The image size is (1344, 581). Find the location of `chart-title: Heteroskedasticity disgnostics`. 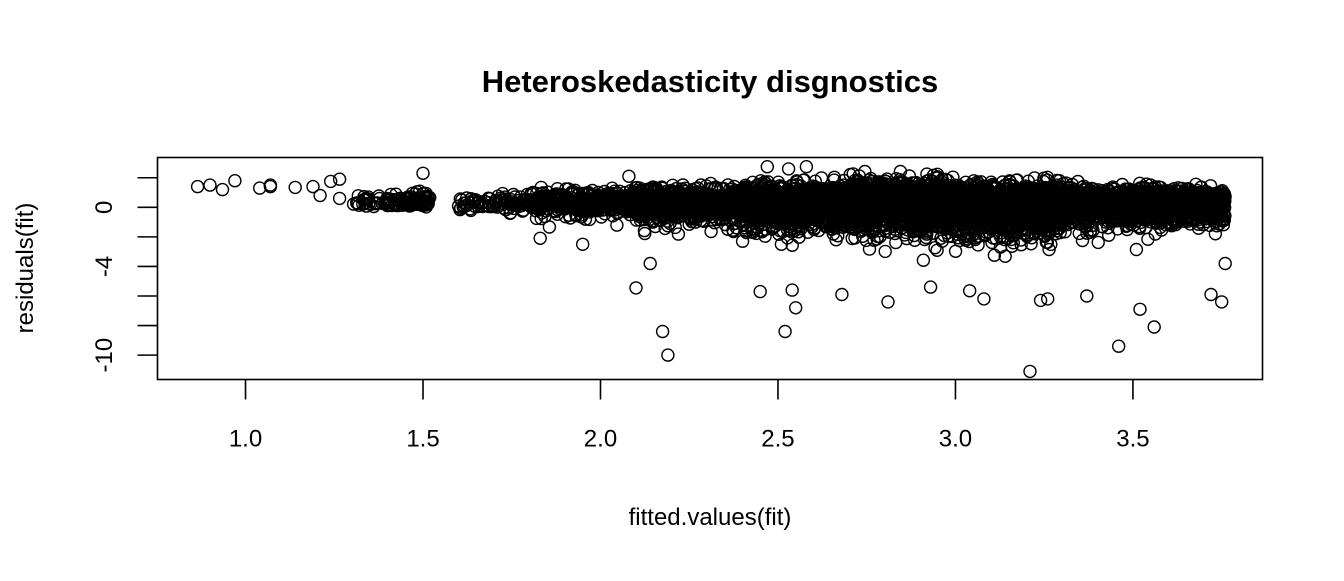

chart-title: Heteroskedasticity disgnostics is located at coordinates (710, 81).